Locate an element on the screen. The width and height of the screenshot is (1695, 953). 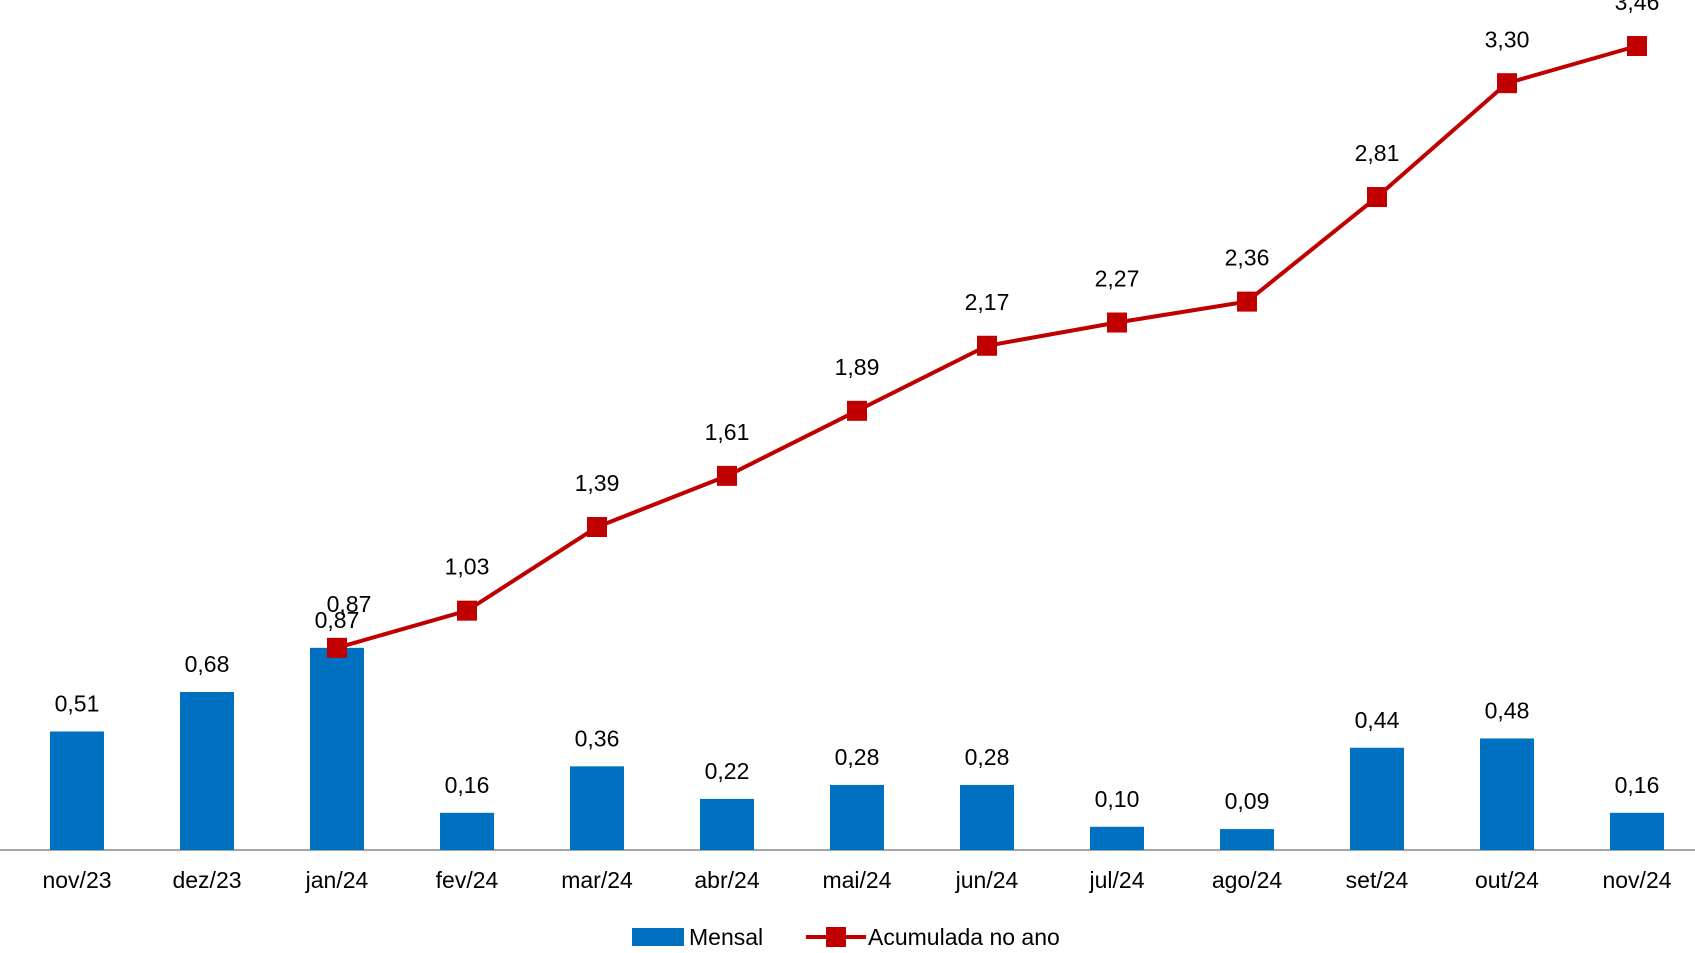
data-label: 0,51 is located at coordinates (77, 704).